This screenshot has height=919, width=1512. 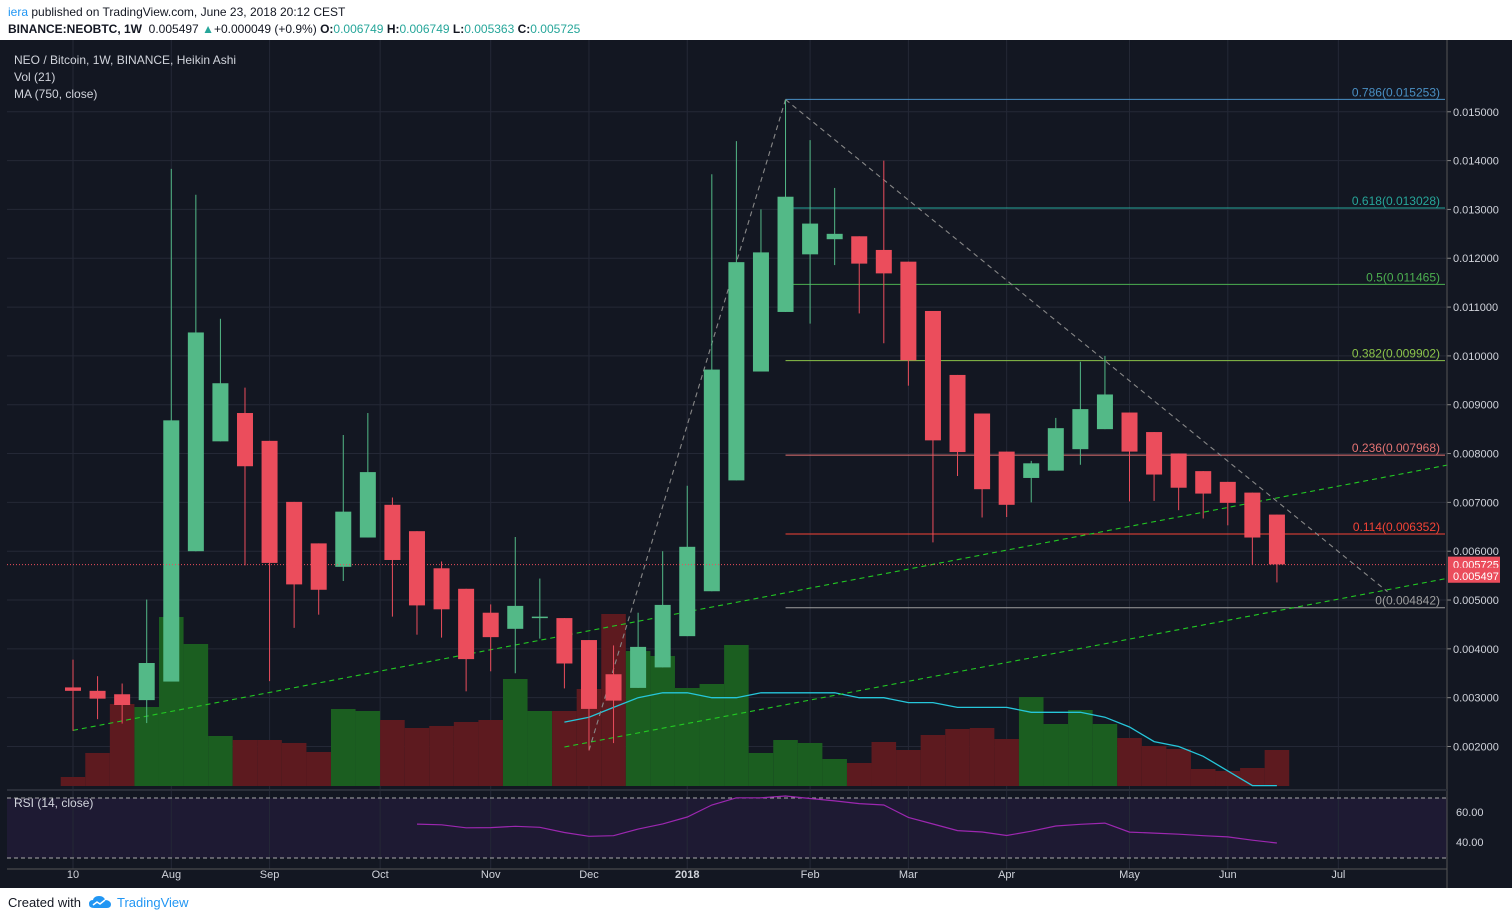 What do you see at coordinates (1476, 747) in the screenshot?
I see `y-tick-label: 0.002000` at bounding box center [1476, 747].